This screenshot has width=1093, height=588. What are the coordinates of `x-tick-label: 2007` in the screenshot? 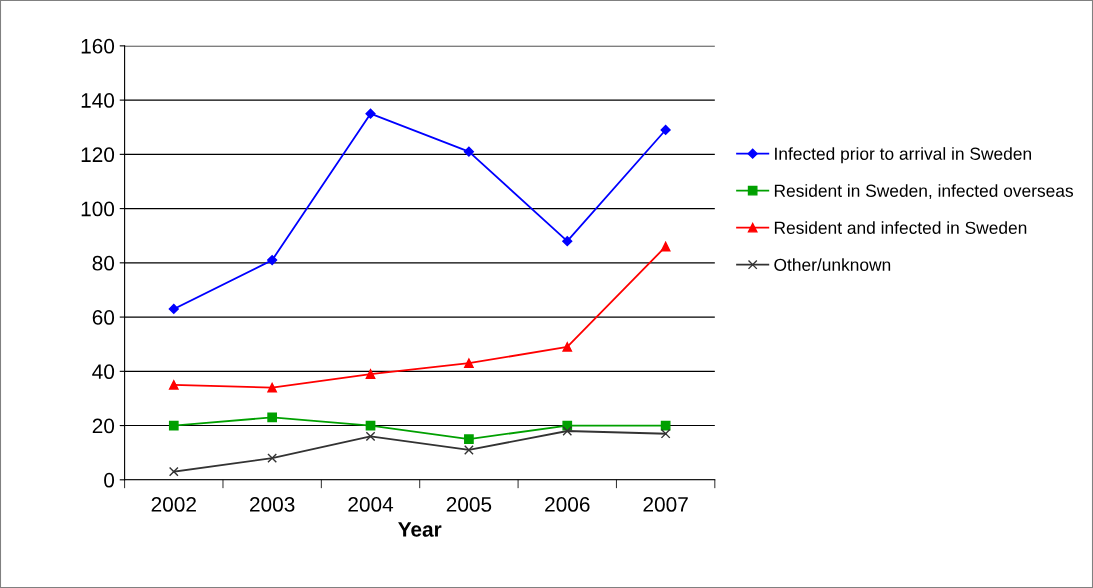 It's located at (665, 504).